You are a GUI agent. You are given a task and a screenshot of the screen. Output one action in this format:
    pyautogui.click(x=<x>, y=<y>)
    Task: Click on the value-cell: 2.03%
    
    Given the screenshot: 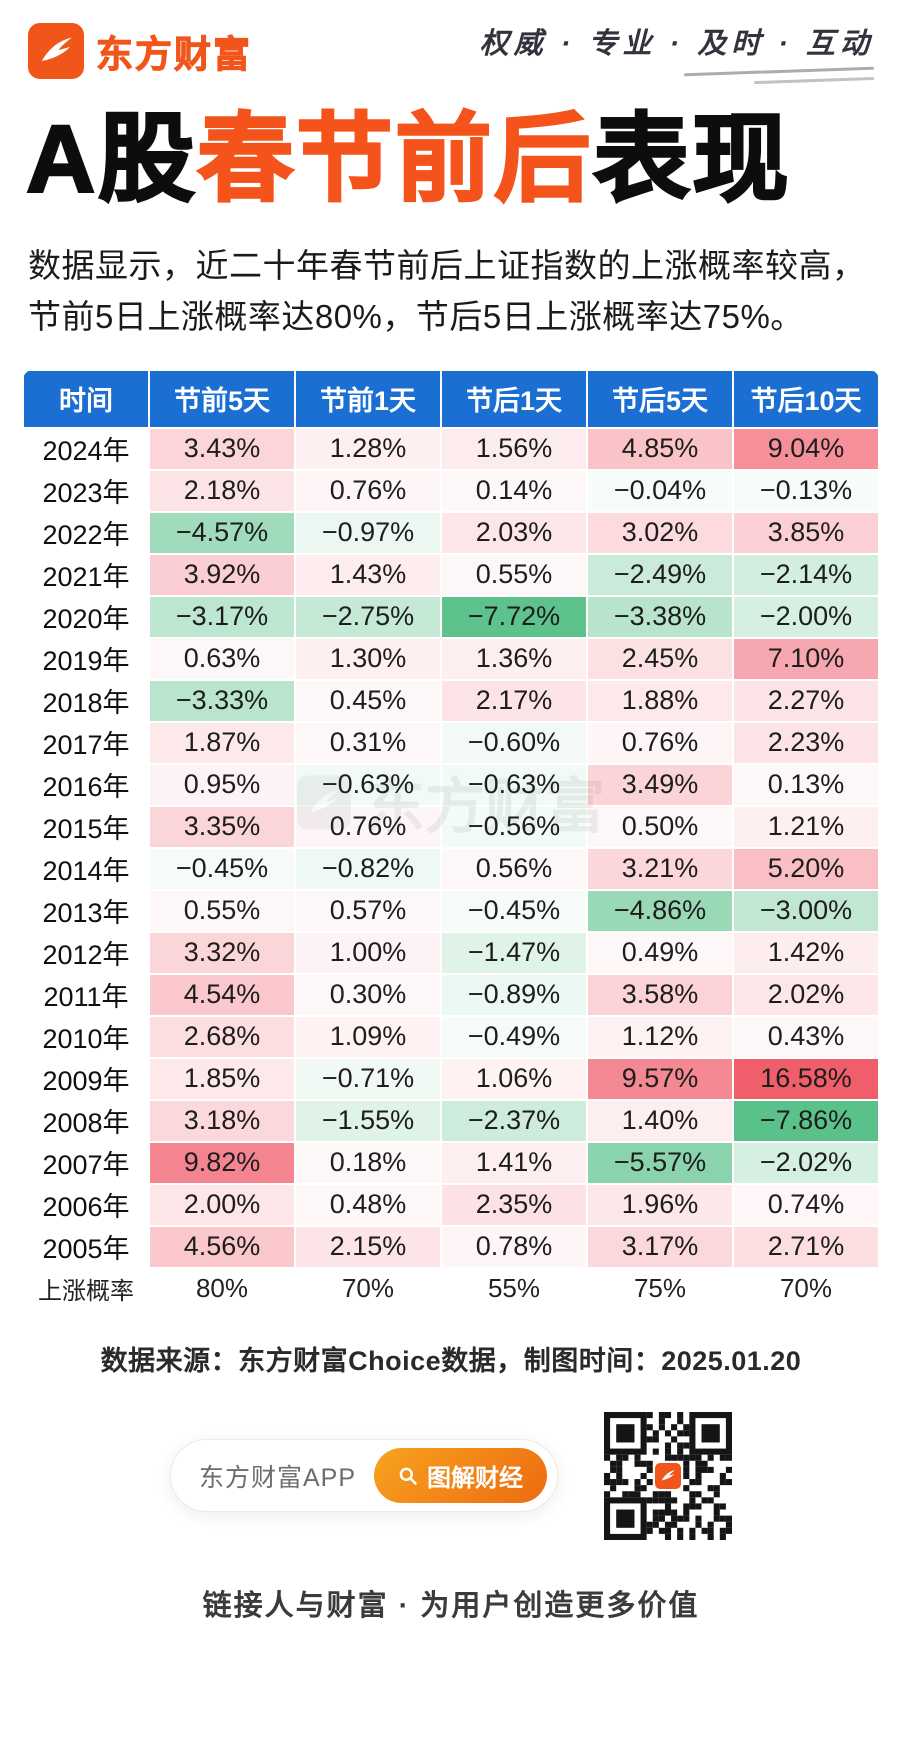 What is the action you would take?
    pyautogui.click(x=514, y=532)
    